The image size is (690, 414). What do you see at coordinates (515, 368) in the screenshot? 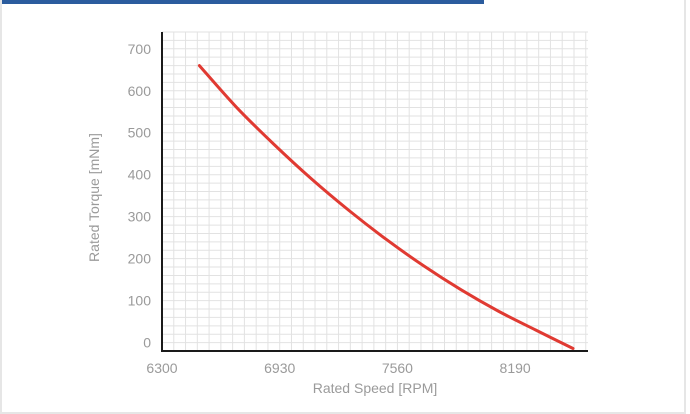
I see `x-tick-label: 8190` at bounding box center [515, 368].